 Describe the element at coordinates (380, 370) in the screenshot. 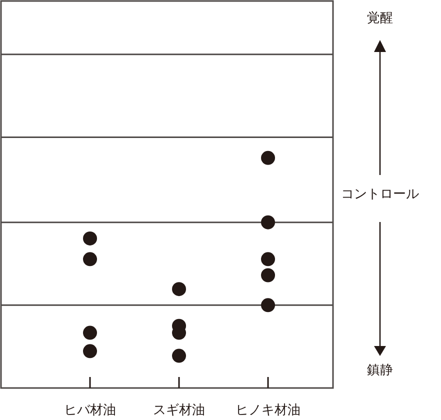

I see `text: 鎮静` at that location.